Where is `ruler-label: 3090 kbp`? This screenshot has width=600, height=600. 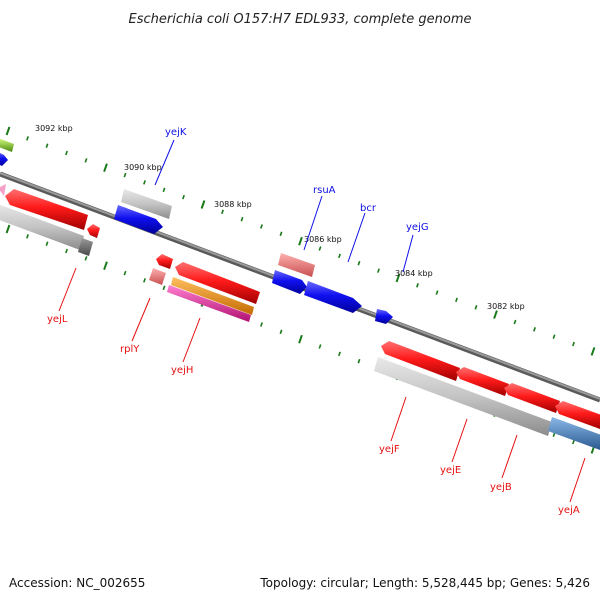 ruler-label: 3090 kbp is located at coordinates (143, 167).